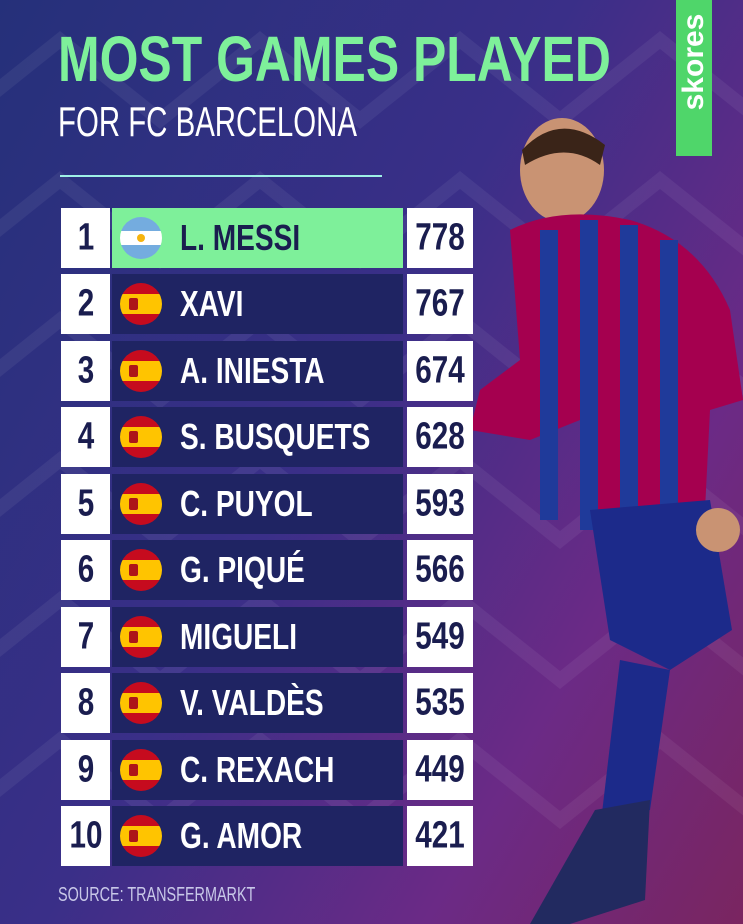 The image size is (743, 924). I want to click on games: 549, so click(440, 636).